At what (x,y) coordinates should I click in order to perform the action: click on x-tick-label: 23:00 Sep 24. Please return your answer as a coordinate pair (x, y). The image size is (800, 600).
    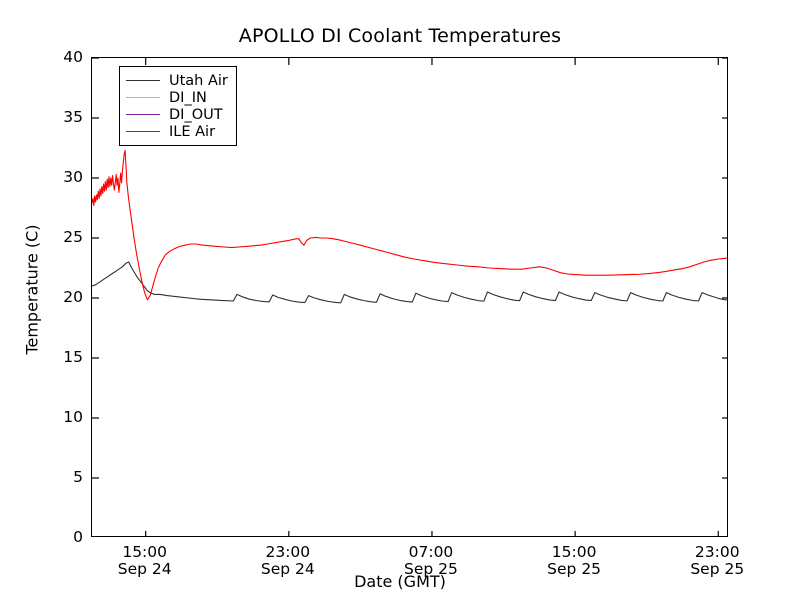
    Looking at the image, I should click on (288, 561).